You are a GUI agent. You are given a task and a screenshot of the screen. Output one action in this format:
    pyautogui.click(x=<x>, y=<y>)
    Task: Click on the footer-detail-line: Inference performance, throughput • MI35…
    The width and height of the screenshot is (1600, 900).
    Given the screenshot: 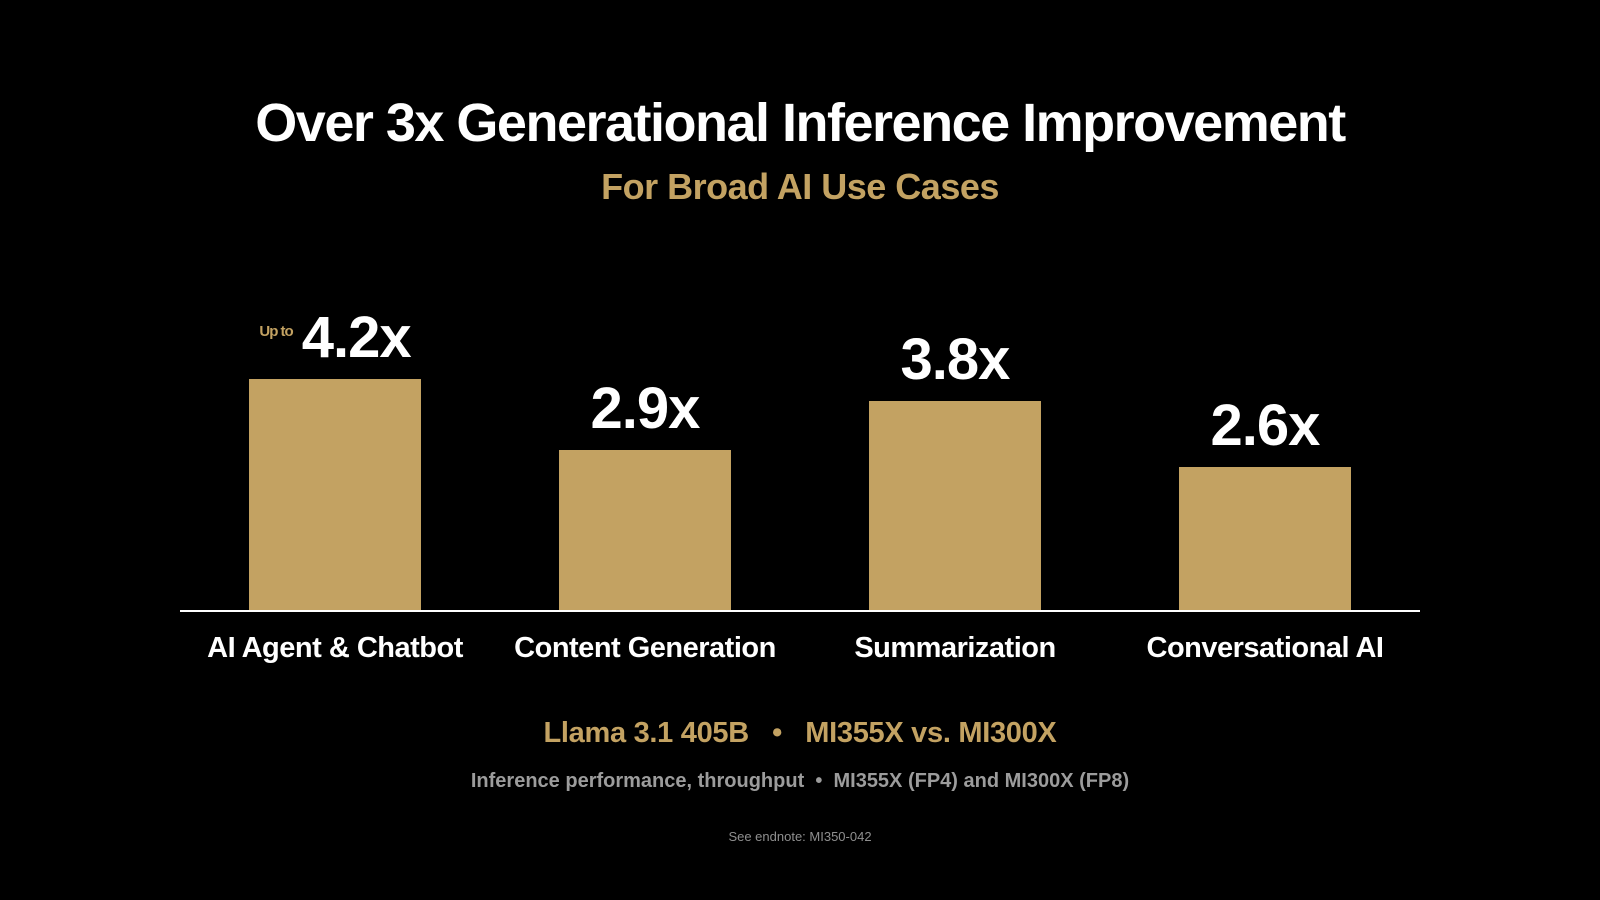 What is the action you would take?
    pyautogui.click(x=800, y=780)
    